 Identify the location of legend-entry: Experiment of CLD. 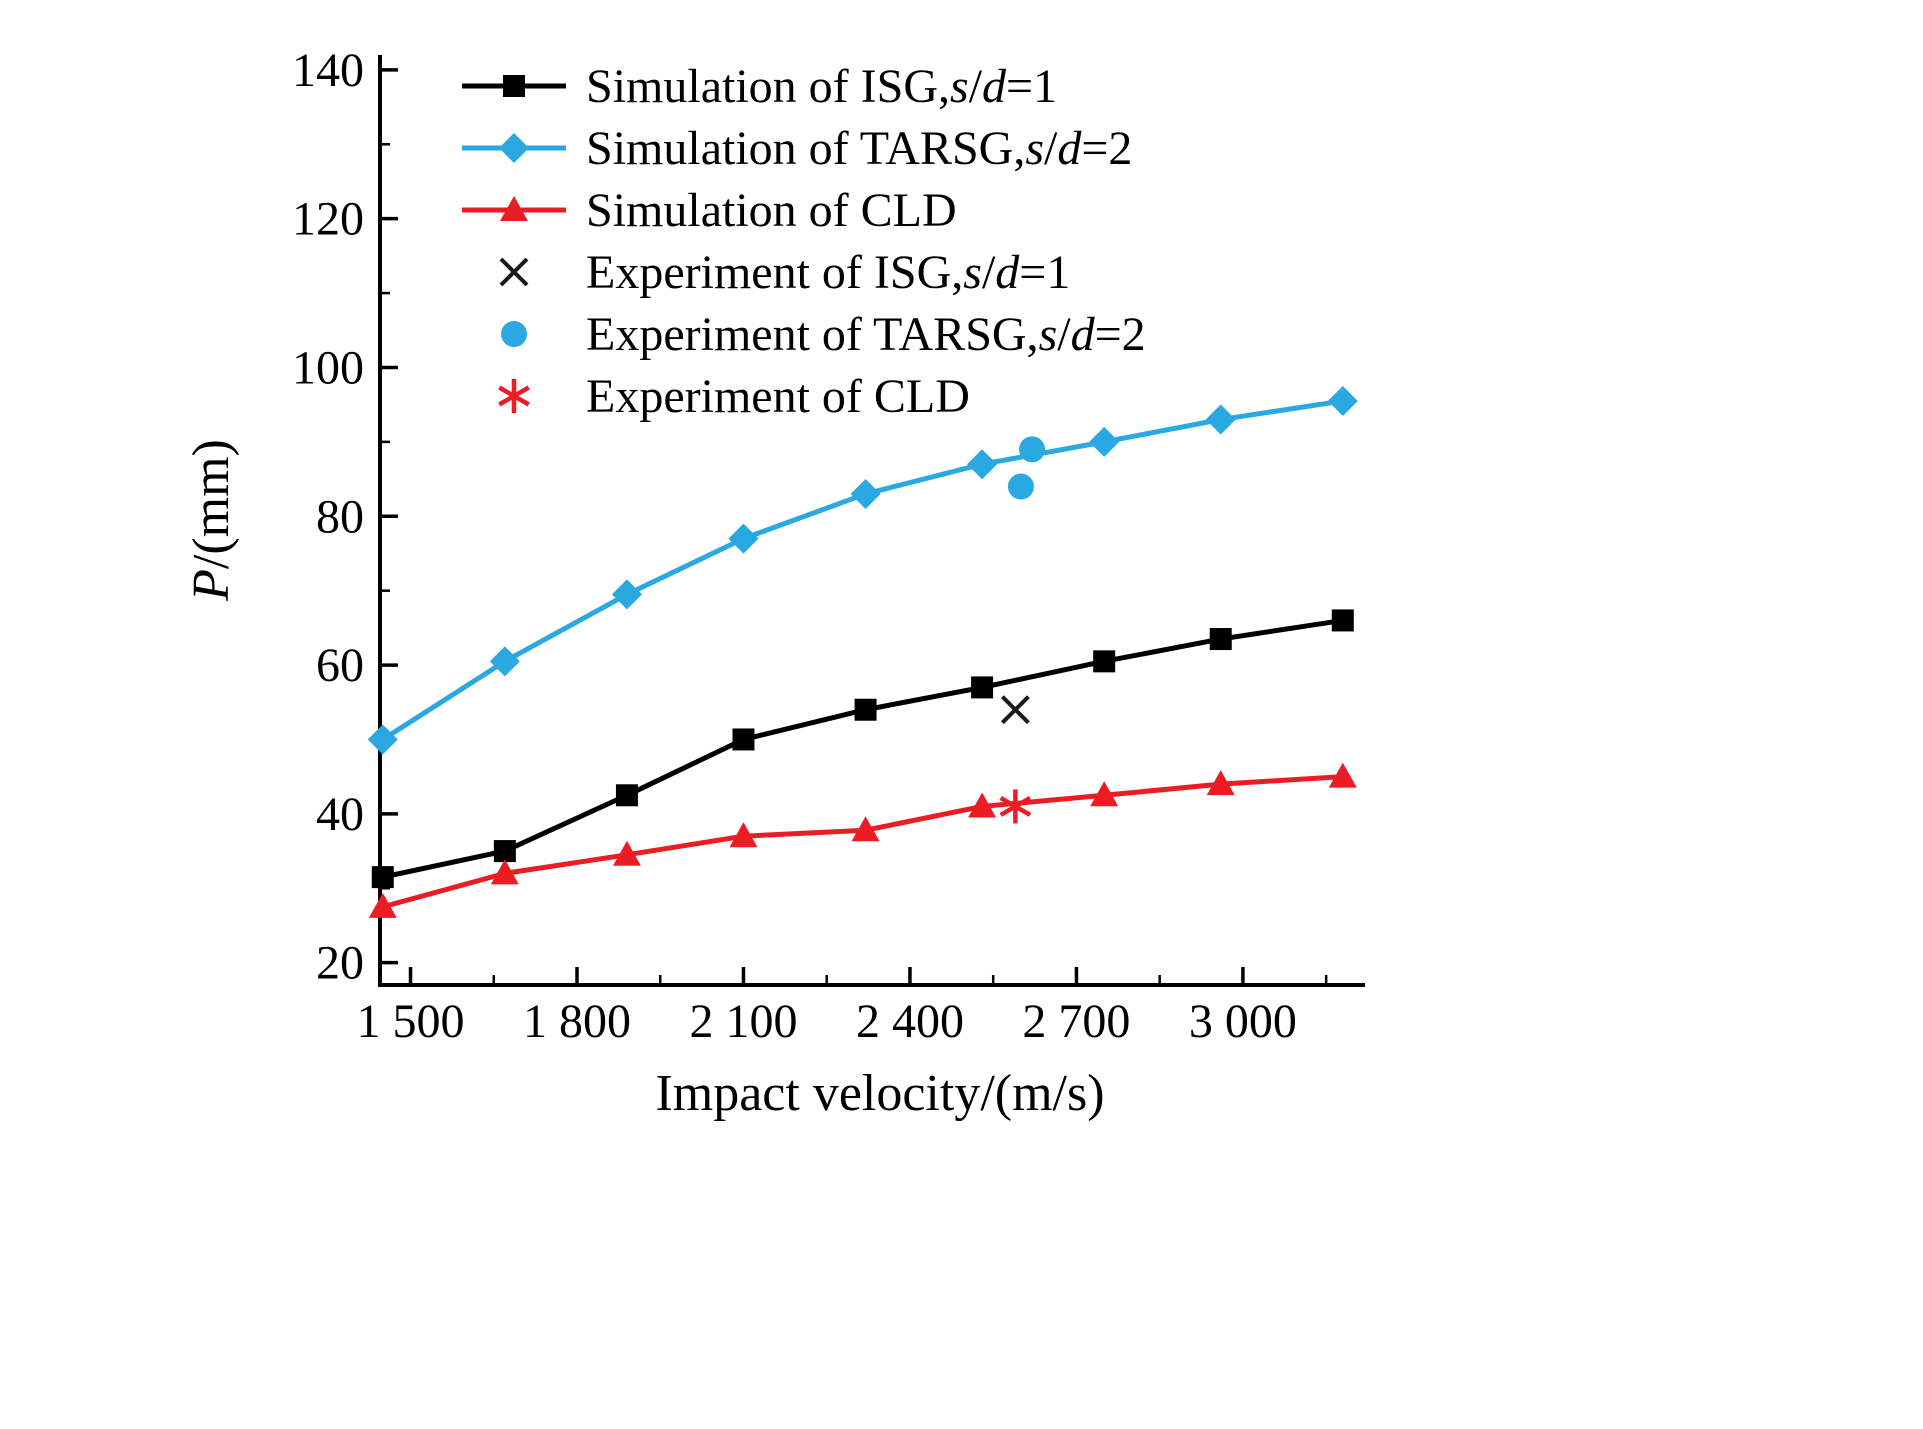
(734, 396).